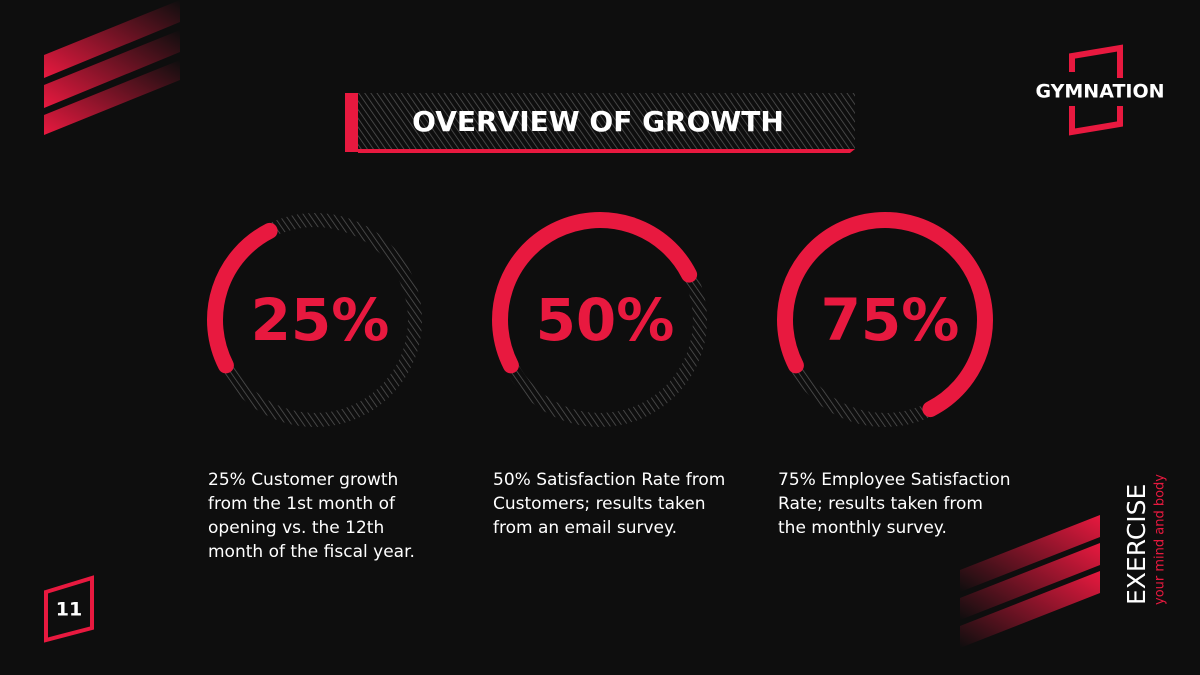 The width and height of the screenshot is (1200, 675). What do you see at coordinates (605, 320) in the screenshot?
I see `value-label: 50%` at bounding box center [605, 320].